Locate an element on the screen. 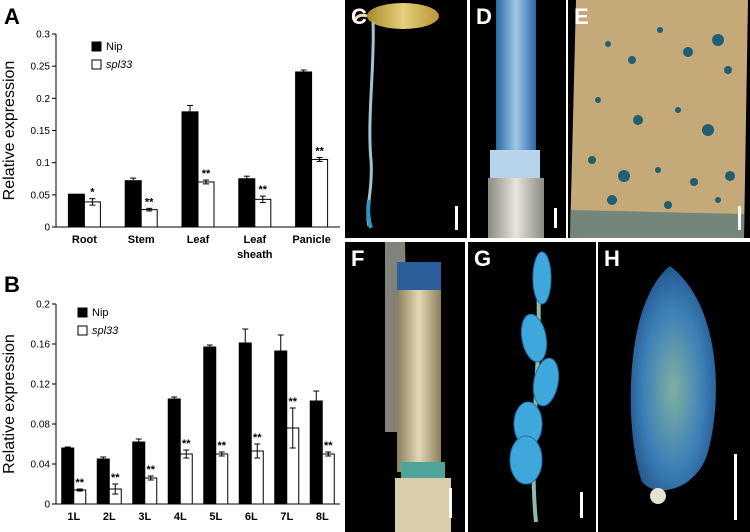  bar-spl33-stem is located at coordinates (149, 218).